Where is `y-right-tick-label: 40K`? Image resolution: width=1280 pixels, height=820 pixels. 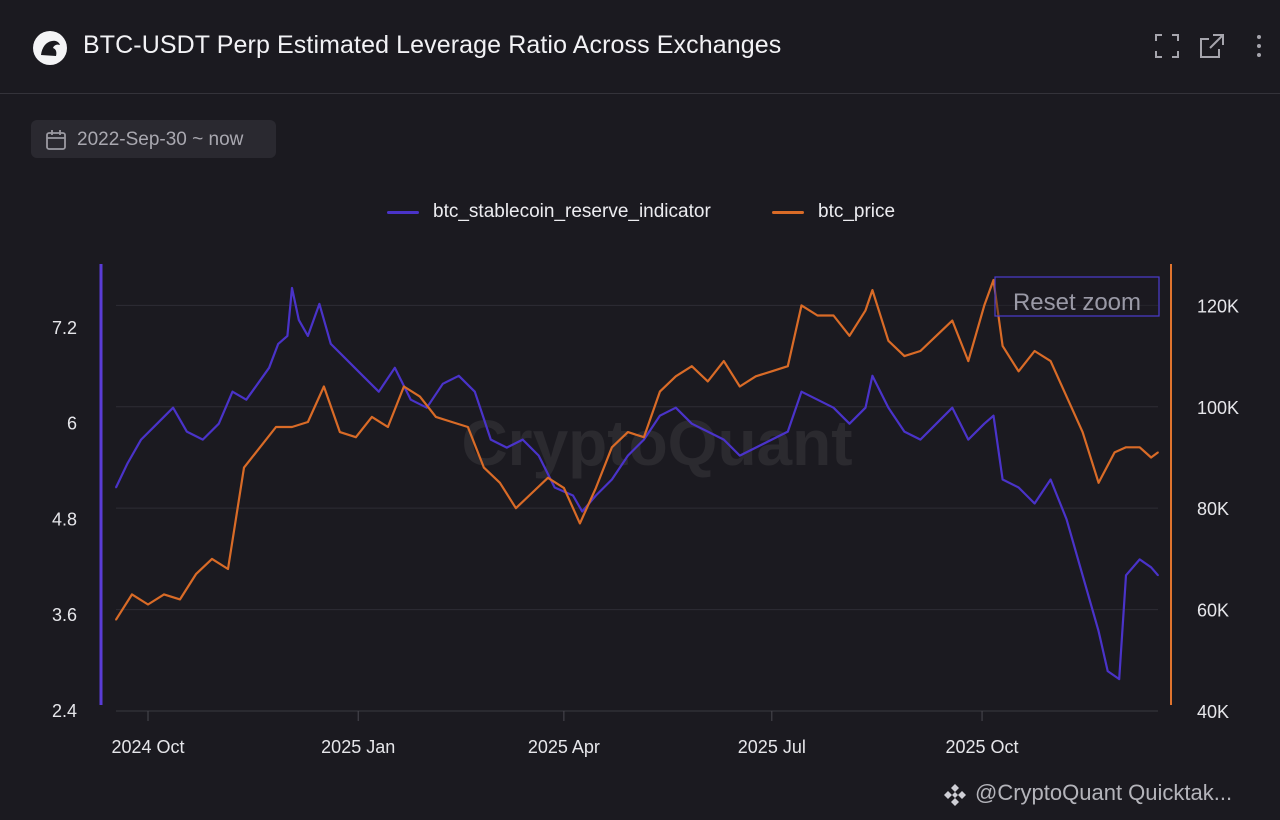 y-right-tick-label: 40K is located at coordinates (1213, 712).